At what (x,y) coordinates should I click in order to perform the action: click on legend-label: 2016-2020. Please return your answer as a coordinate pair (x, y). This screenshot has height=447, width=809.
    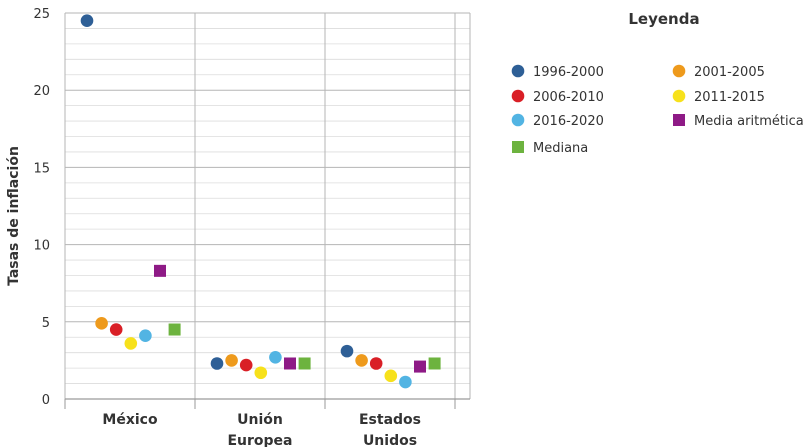
    Looking at the image, I should click on (568, 121).